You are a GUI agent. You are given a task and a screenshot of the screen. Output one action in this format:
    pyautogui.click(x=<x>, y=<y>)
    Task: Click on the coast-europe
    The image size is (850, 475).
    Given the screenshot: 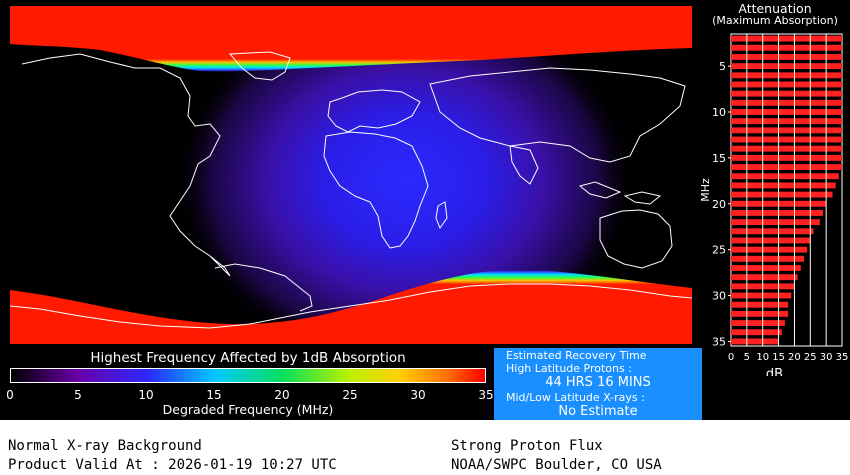 What is the action you would take?
    pyautogui.click(x=374, y=111)
    